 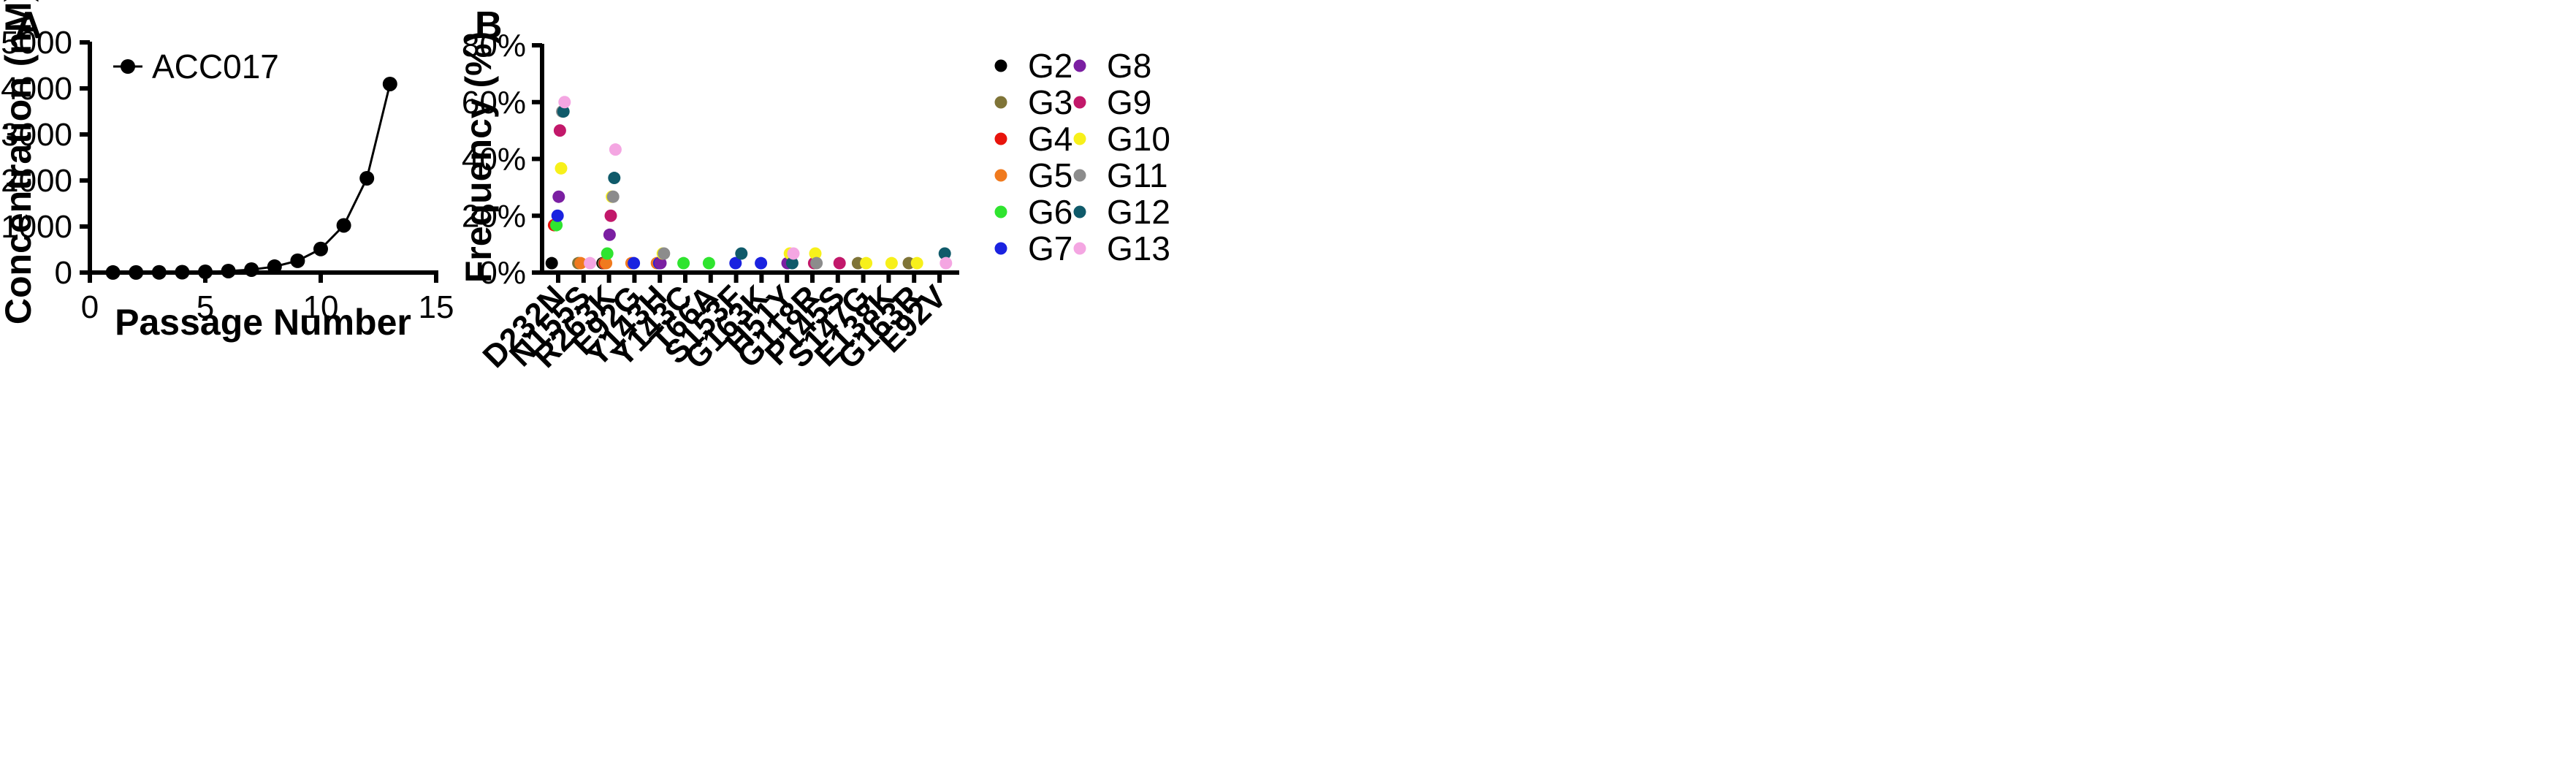 What do you see at coordinates (1050, 102) in the screenshot?
I see `panel-b-legend-label: G3` at bounding box center [1050, 102].